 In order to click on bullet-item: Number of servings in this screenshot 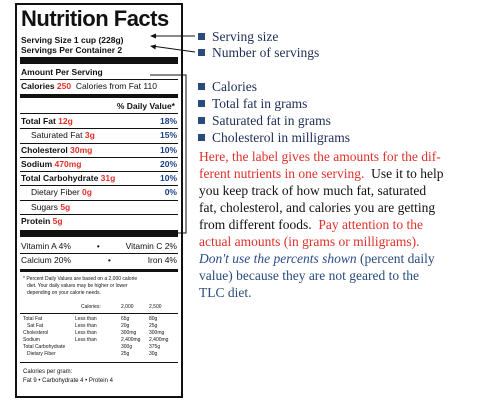, I will do `click(258, 53)`.